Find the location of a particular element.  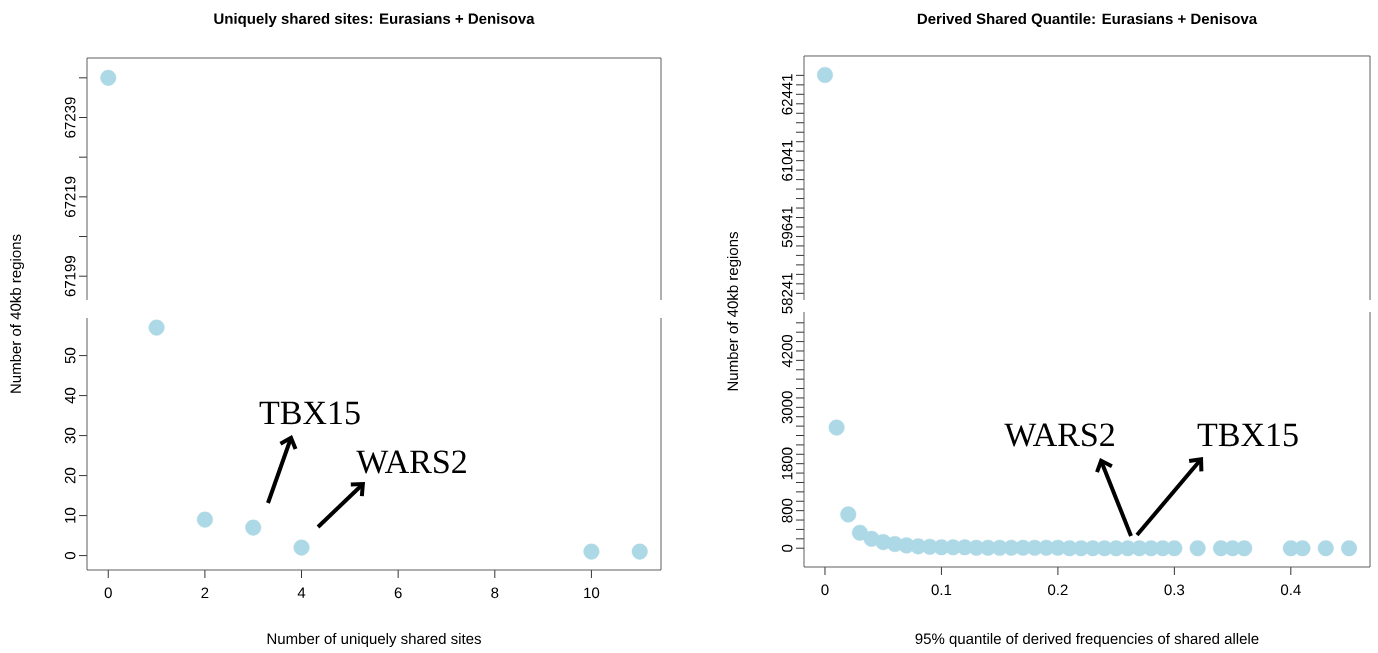

x-axis-title: 95% quantile of derived frequencies of shared allele is located at coordinates (1087, 640).